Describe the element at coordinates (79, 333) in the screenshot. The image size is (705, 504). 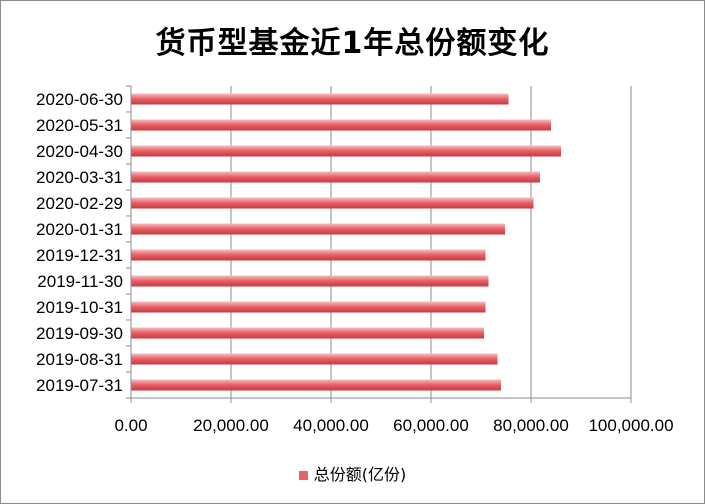
I see `y-tick-label: 2019-09-30` at that location.